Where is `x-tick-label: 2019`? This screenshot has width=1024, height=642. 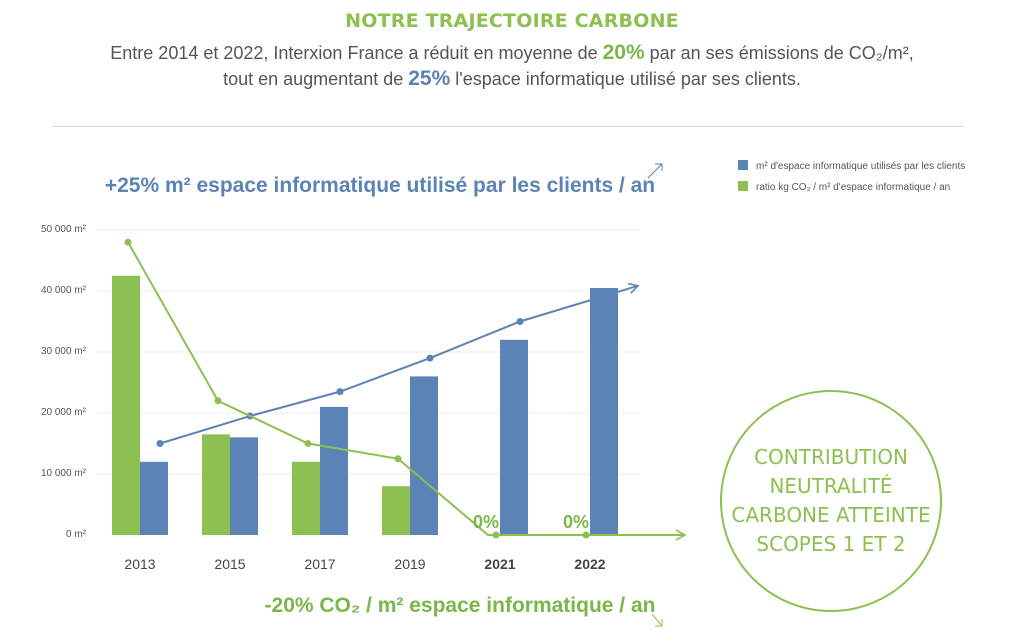 x-tick-label: 2019 is located at coordinates (409, 564).